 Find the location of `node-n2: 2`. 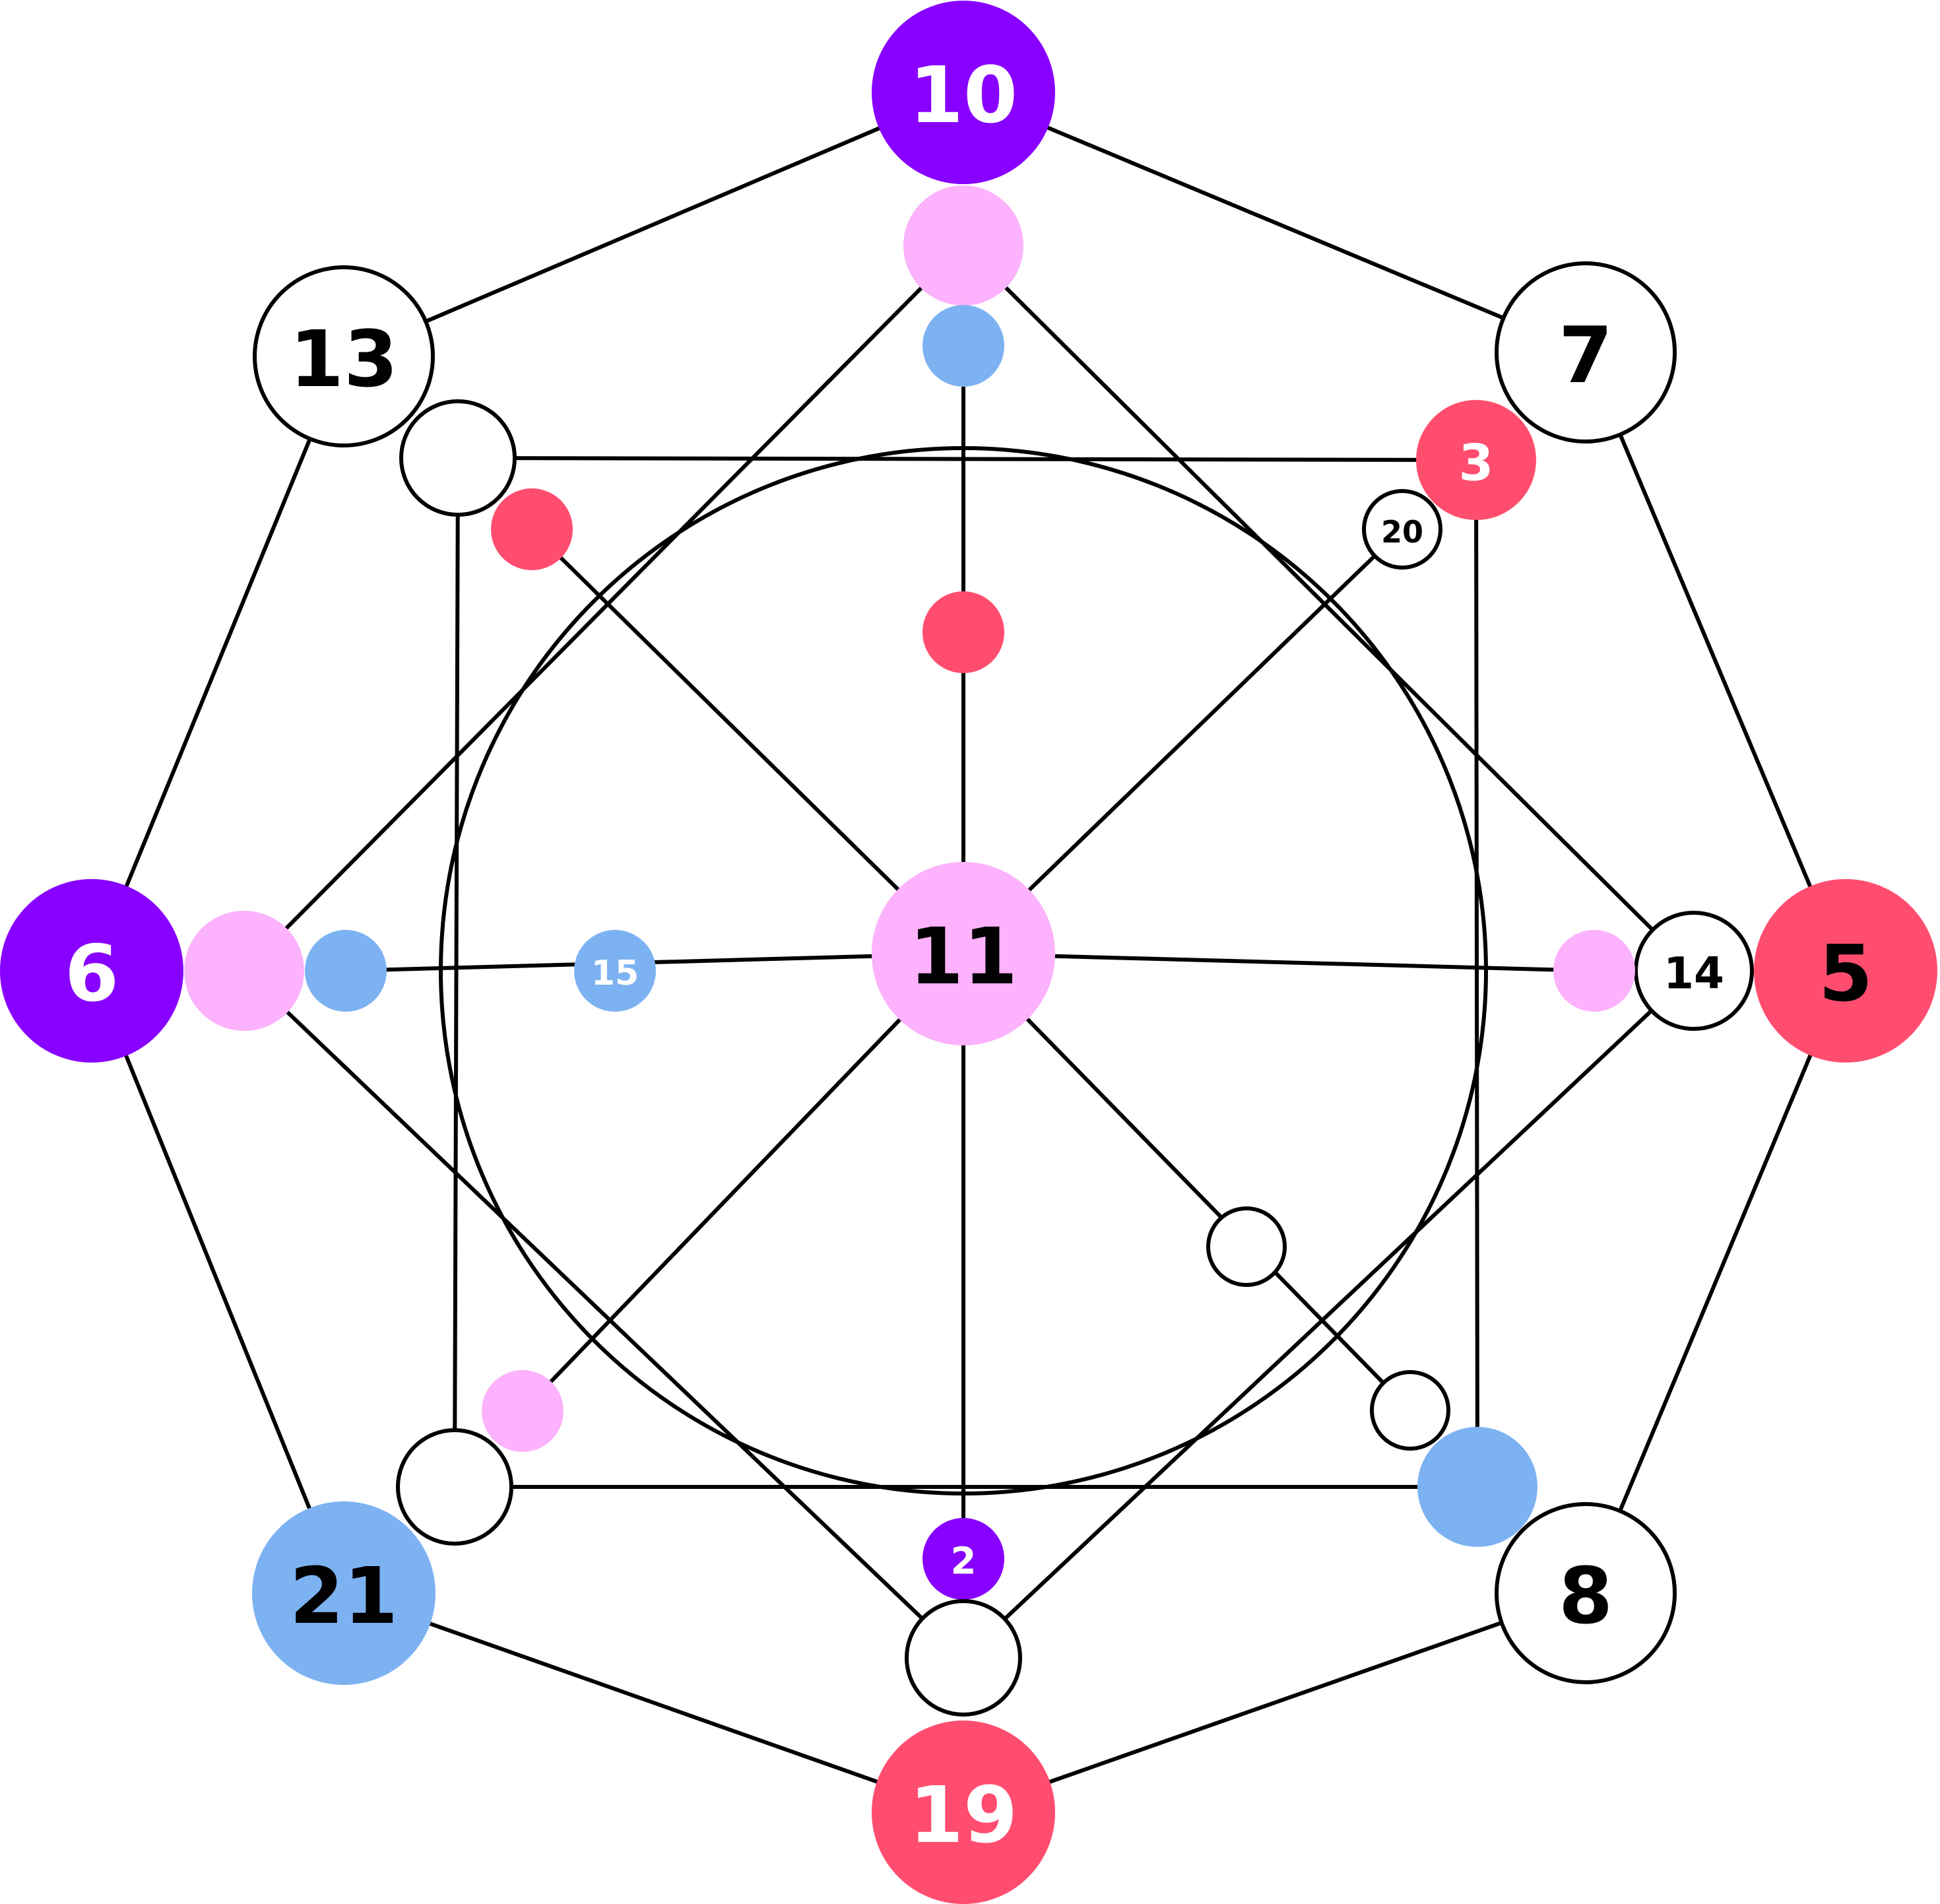

node-n2: 2 is located at coordinates (963, 1559).